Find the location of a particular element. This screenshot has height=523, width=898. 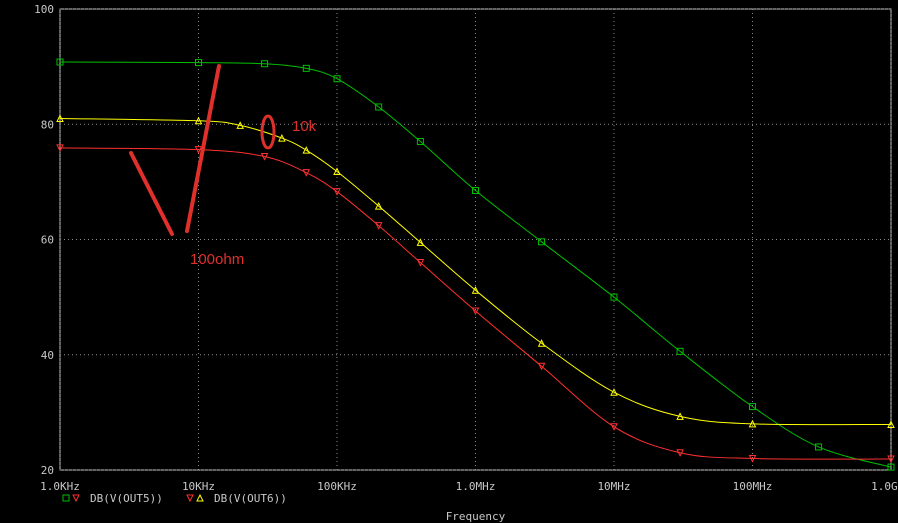

x-tick-label: 100MHz is located at coordinates (753, 486).